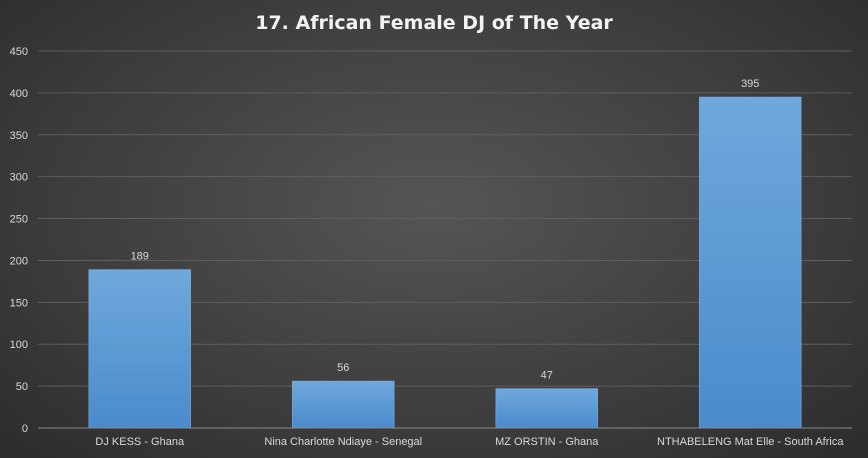 This screenshot has width=868, height=458. Describe the element at coordinates (434, 23) in the screenshot. I see `chart-title: 17. African Female DJ of The Year` at that location.